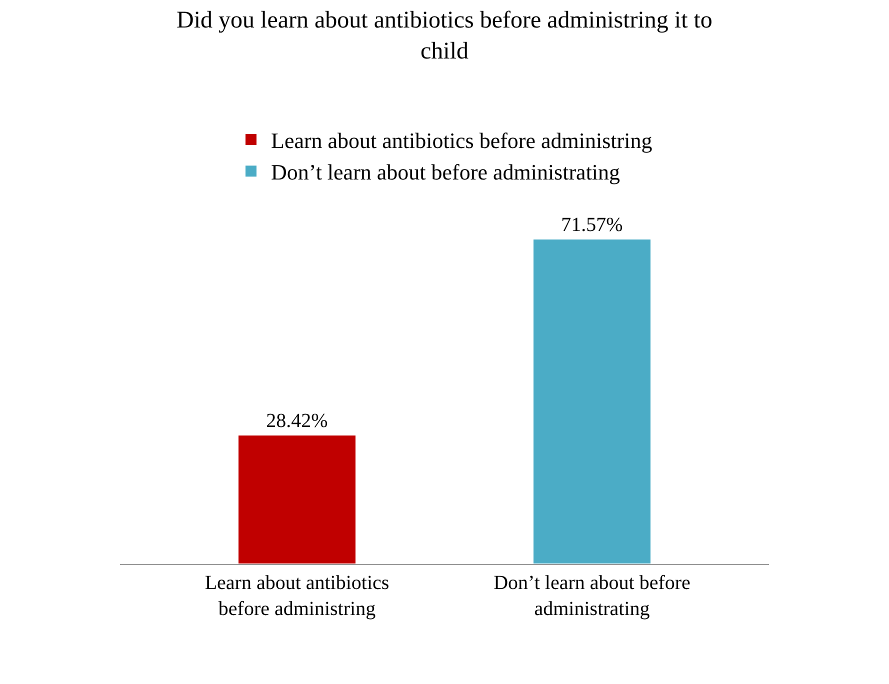 The height and width of the screenshot is (684, 889). Describe the element at coordinates (592, 225) in the screenshot. I see `data-label: 71.57%` at that location.